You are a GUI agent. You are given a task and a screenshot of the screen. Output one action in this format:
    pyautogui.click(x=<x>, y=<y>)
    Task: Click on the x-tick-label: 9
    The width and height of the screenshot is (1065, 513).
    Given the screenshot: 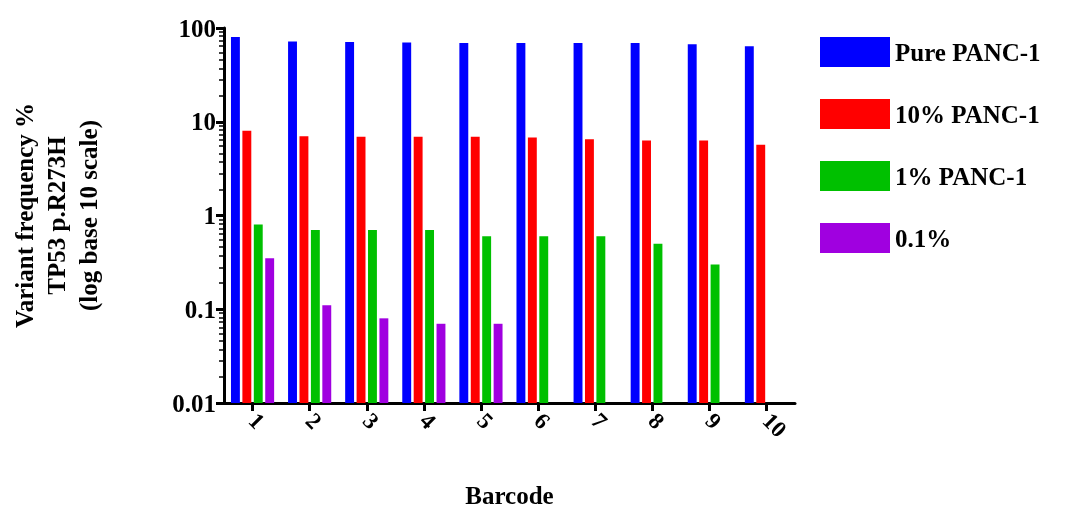 What is the action you would take?
    pyautogui.click(x=713, y=421)
    